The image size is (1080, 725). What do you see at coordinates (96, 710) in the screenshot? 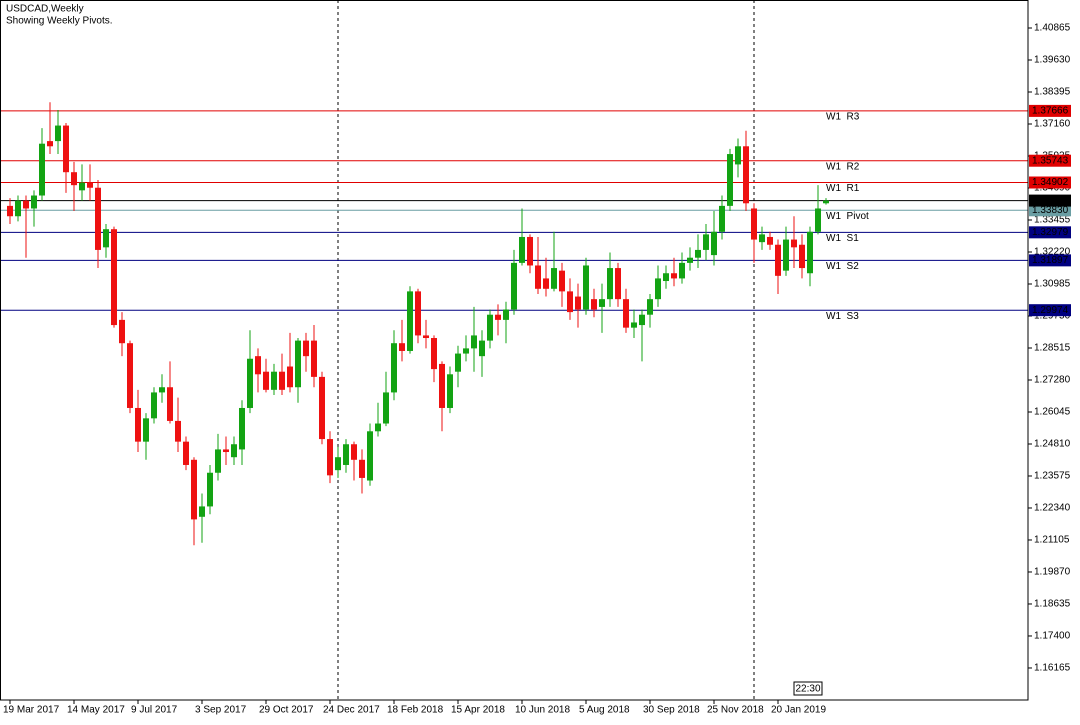
I see `x-tick-label: 14 May 2017` at bounding box center [96, 710].